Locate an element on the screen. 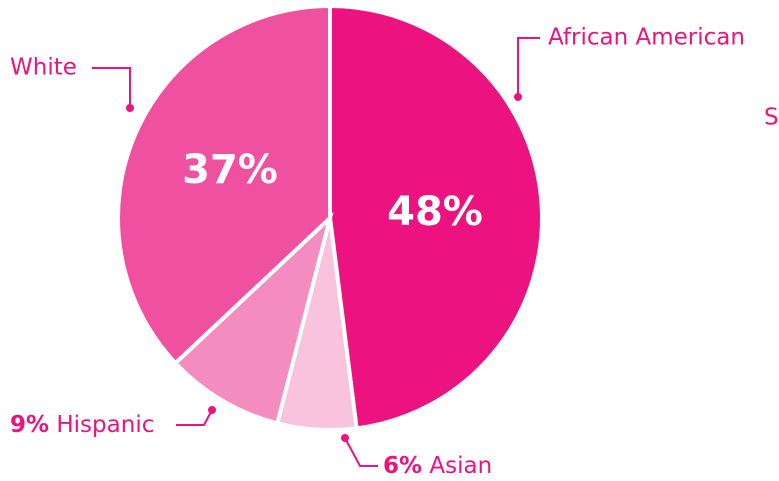  value-label: 48% is located at coordinates (435, 212).